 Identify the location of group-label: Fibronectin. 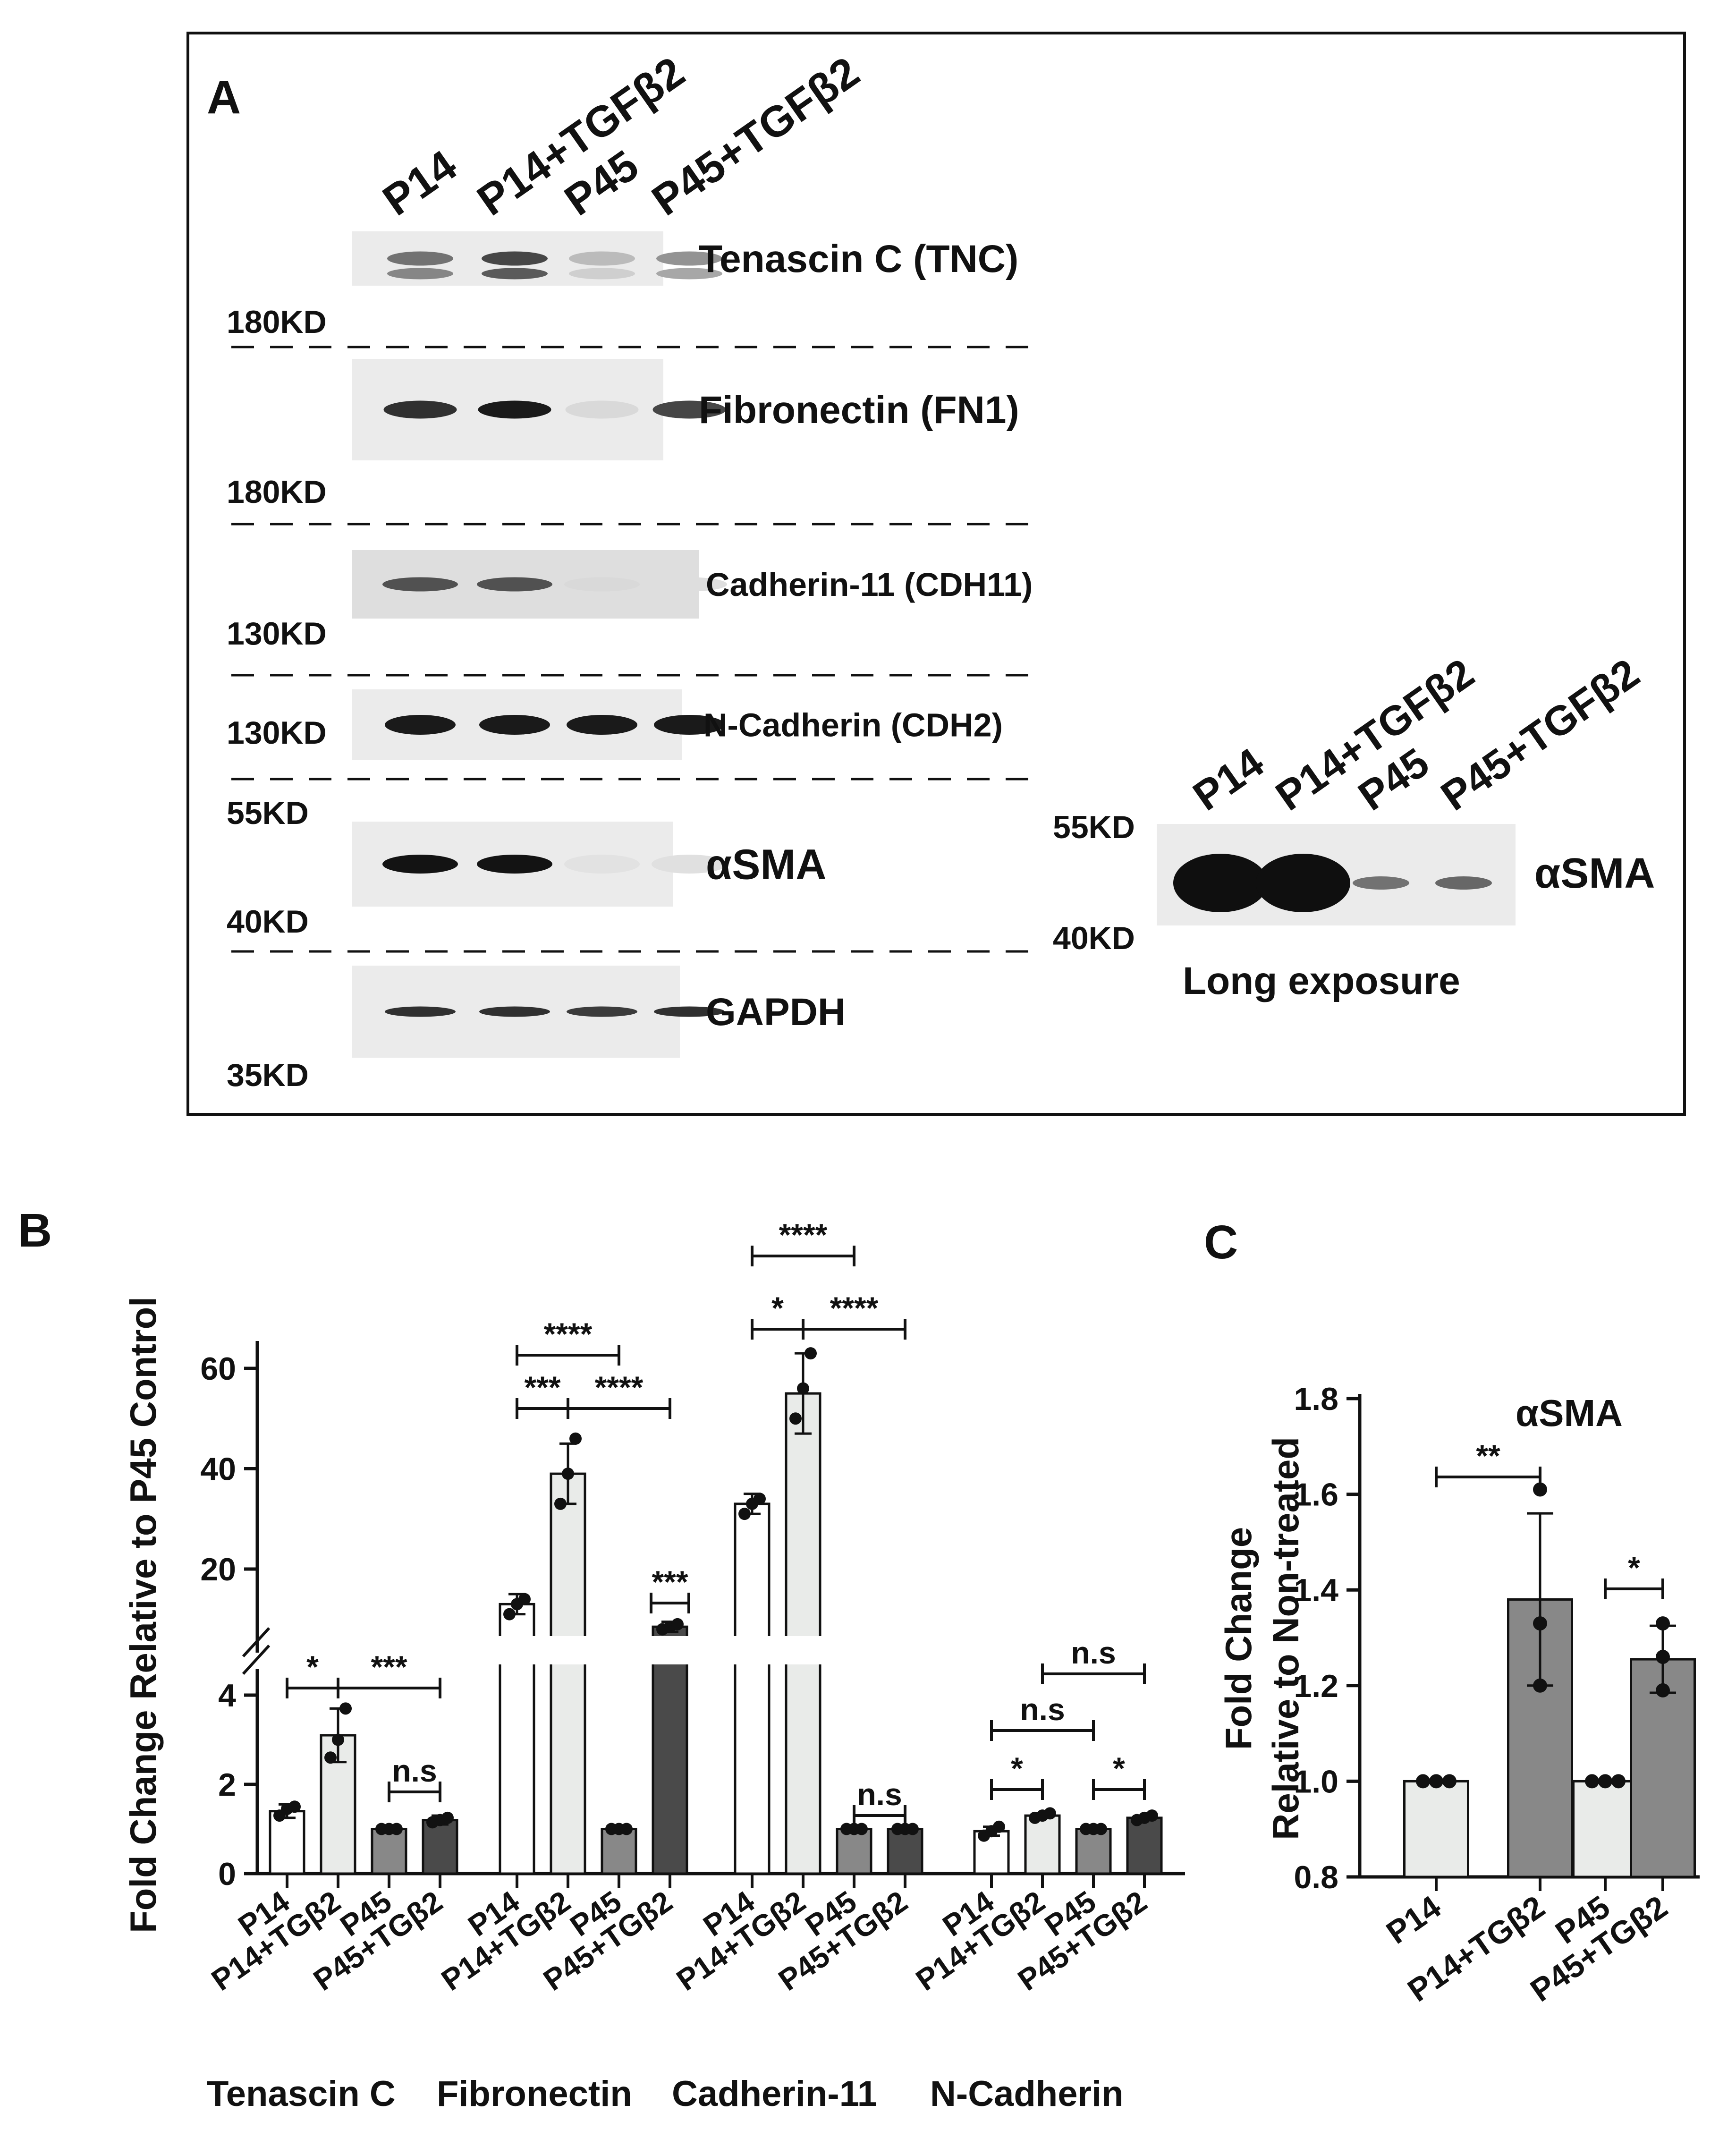
(534, 2094).